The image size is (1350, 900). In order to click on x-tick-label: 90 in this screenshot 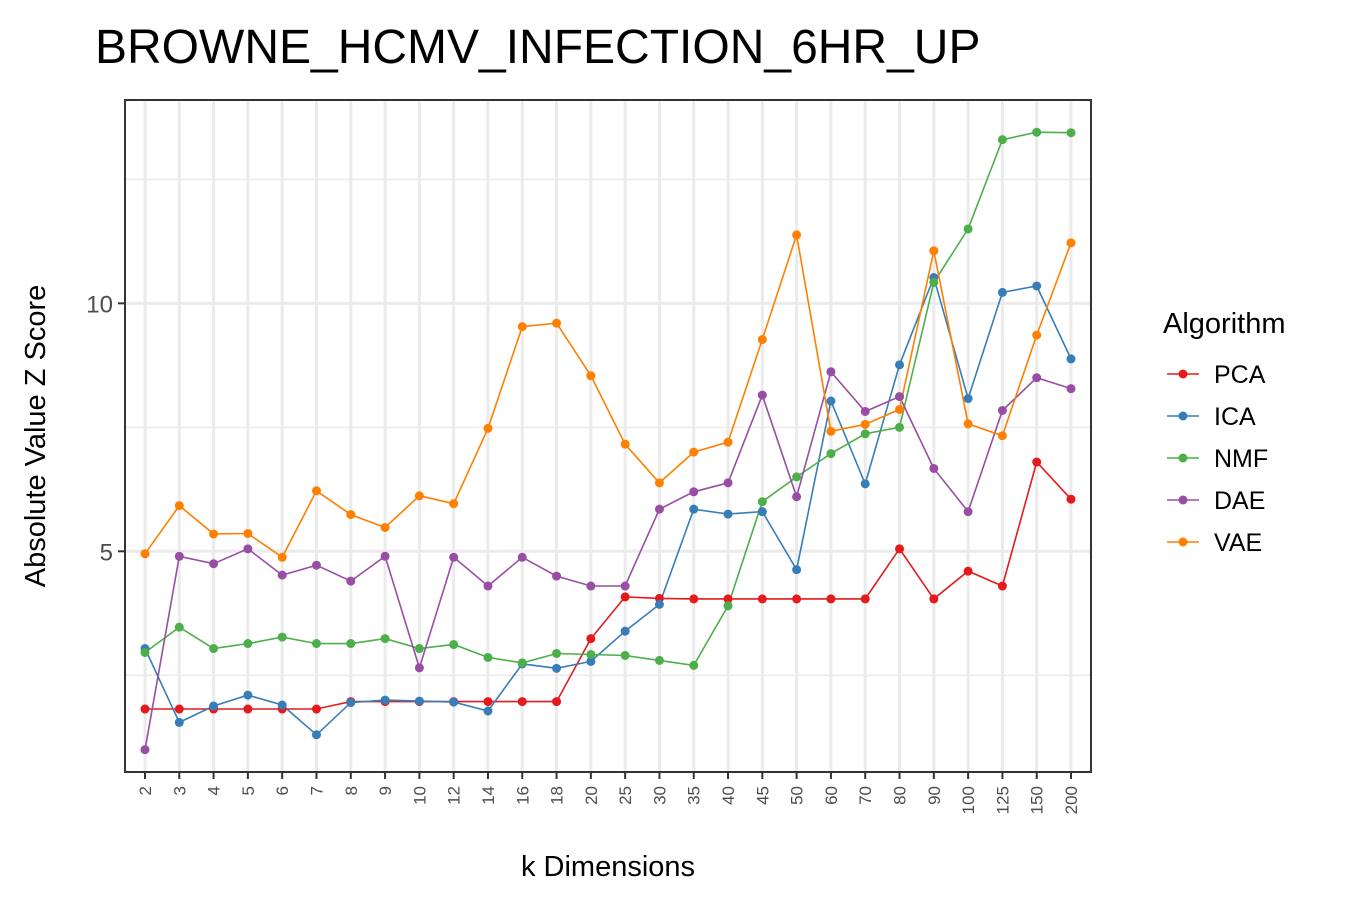, I will do `click(934, 795)`.